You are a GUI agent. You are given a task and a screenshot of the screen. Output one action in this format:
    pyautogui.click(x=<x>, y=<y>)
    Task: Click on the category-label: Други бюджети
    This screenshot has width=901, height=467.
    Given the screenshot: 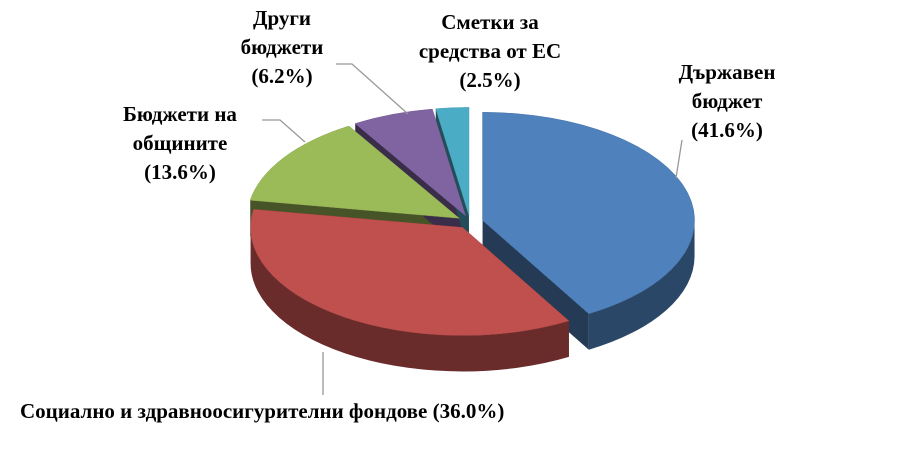 What is the action you would take?
    pyautogui.click(x=282, y=32)
    